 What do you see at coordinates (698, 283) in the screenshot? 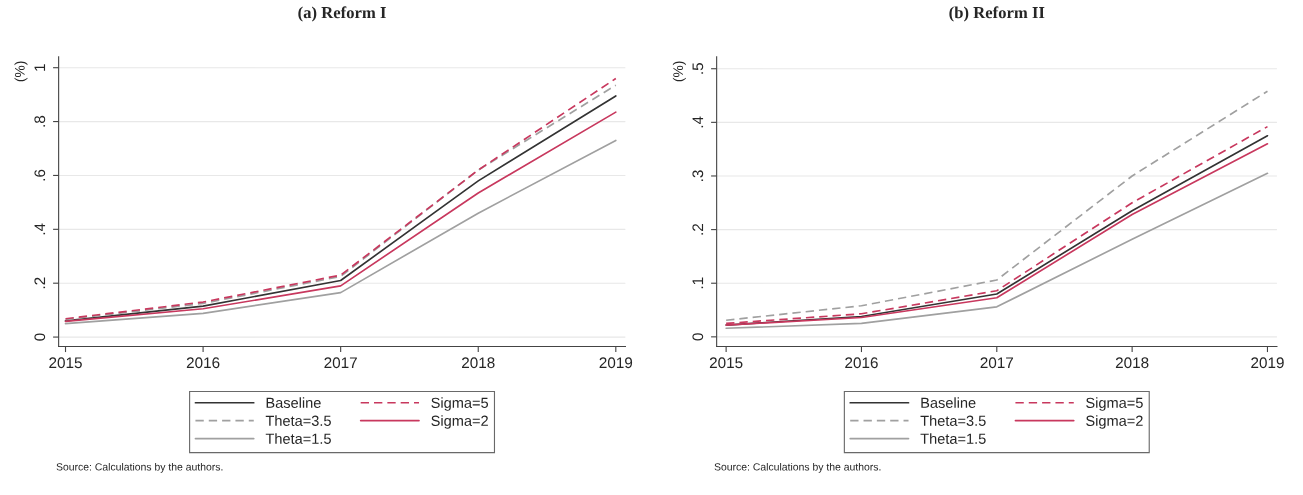
I see `y-tick-label: .1` at bounding box center [698, 283].